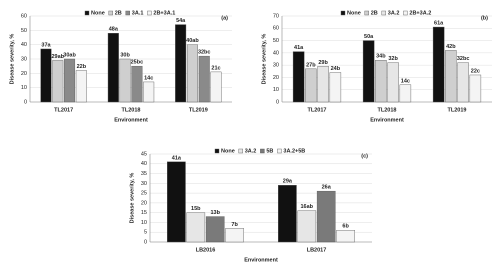 The image size is (500, 272). Describe the element at coordinates (345, 227) in the screenshot. I see `value-label: 6b` at that location.